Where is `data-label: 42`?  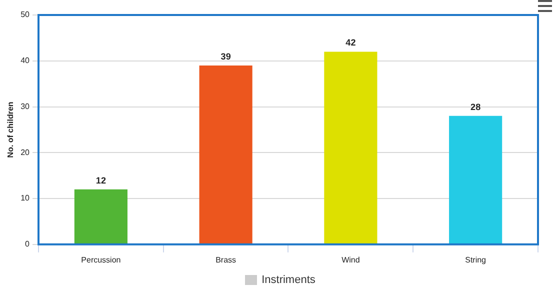
data-label: 42 is located at coordinates (351, 43).